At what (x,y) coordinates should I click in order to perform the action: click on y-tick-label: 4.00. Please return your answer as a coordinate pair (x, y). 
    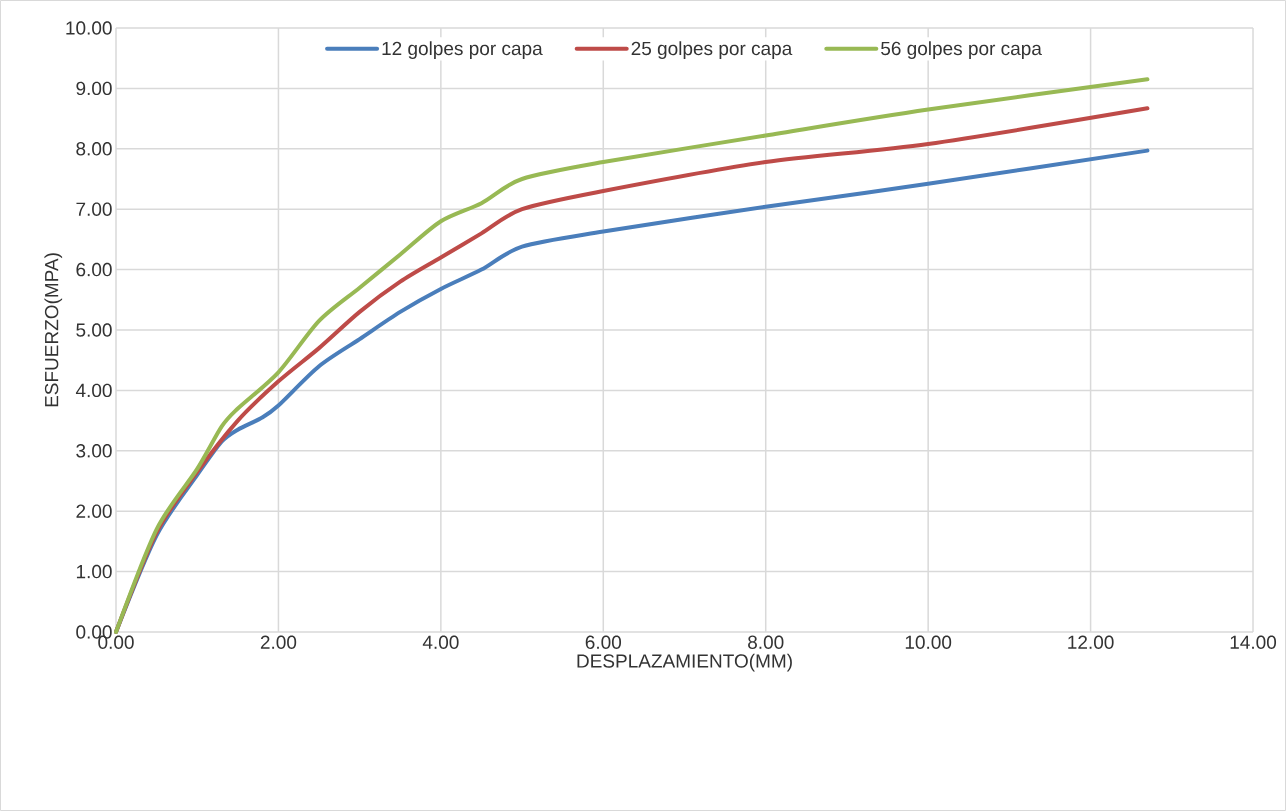
    Looking at the image, I should click on (93, 390).